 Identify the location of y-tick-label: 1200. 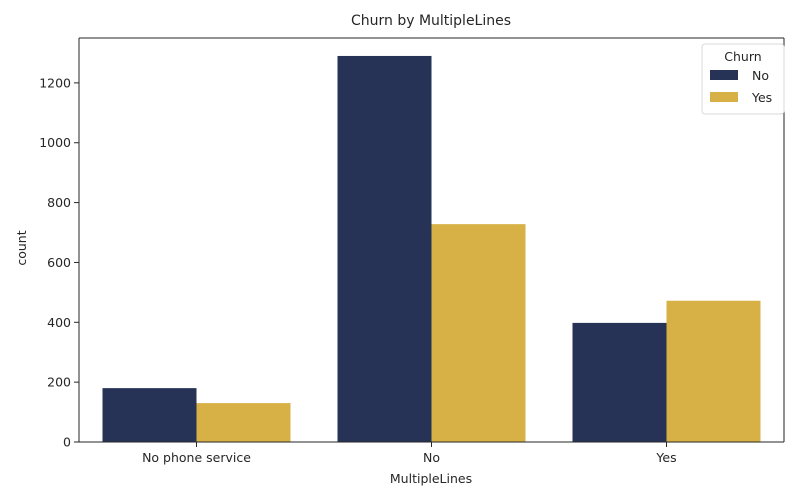
(55, 82).